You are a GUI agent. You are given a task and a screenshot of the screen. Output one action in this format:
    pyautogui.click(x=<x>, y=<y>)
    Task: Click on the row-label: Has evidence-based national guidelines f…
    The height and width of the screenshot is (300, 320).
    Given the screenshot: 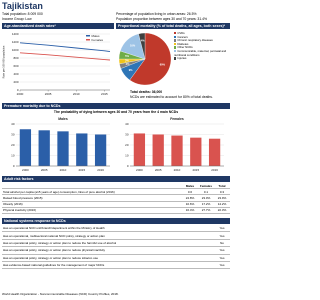 What is the action you would take?
    pyautogui.click(x=108, y=265)
    